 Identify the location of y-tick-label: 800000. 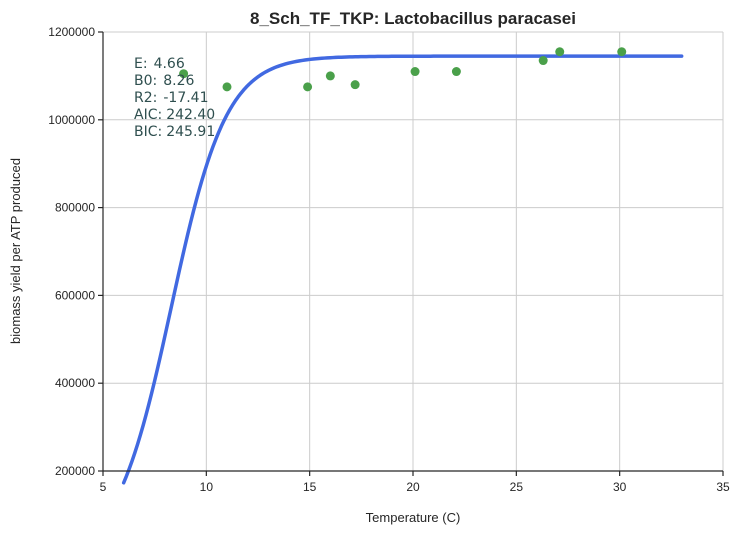
(75, 208).